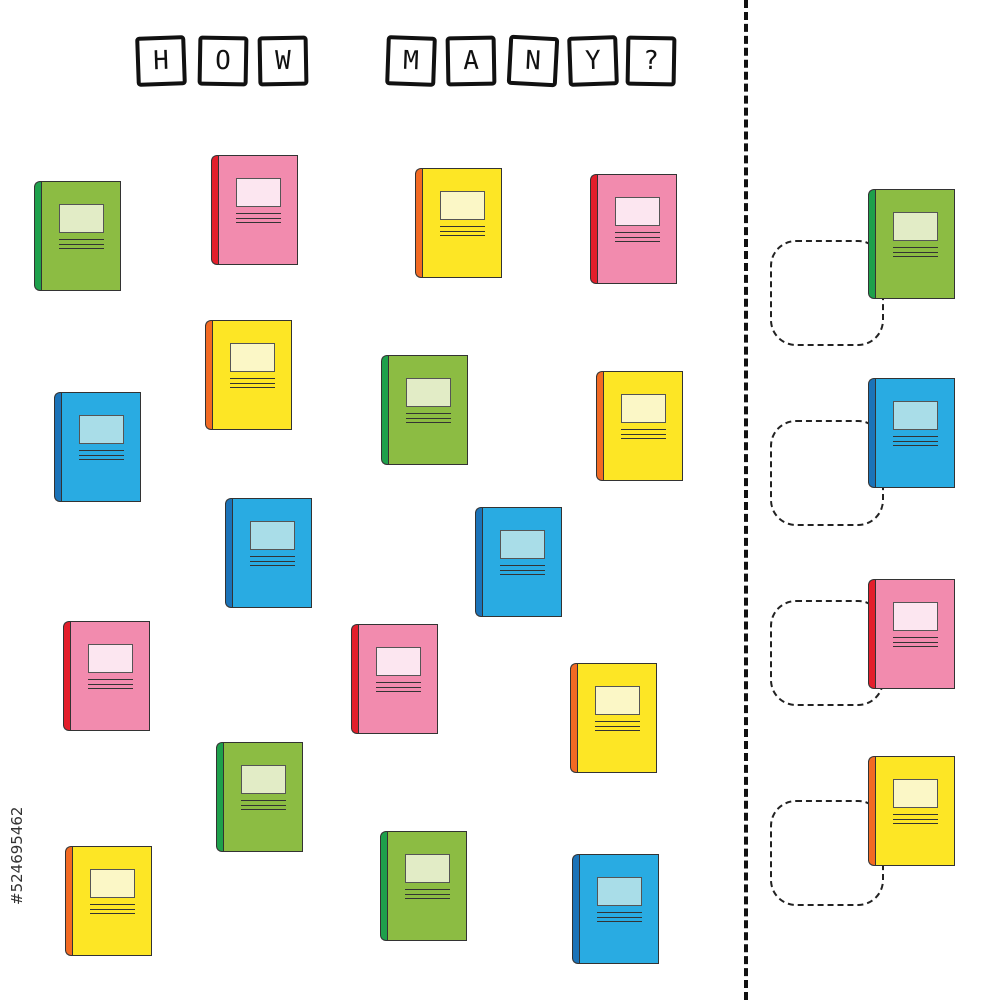  I want to click on title-letter-tile: W, so click(283, 61).